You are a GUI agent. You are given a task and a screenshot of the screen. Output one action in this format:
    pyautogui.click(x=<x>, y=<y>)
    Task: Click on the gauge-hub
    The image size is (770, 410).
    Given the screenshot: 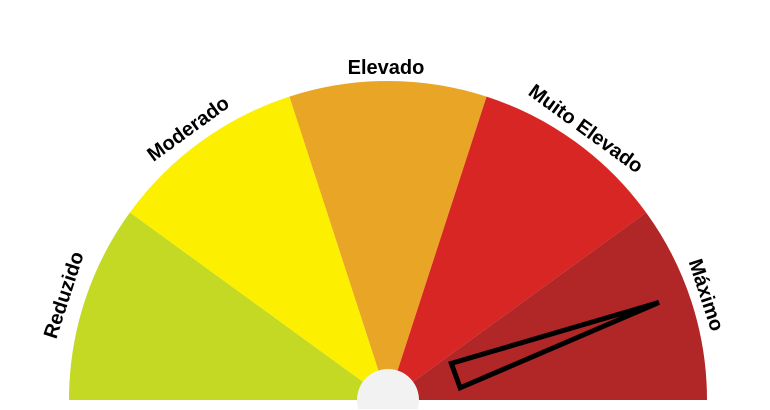 What is the action you would take?
    pyautogui.click(x=388, y=388)
    